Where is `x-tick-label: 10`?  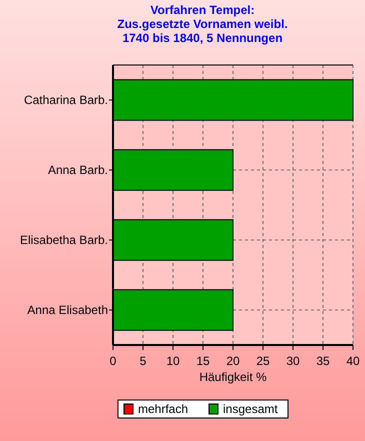 x-tick-label: 10 is located at coordinates (173, 361).